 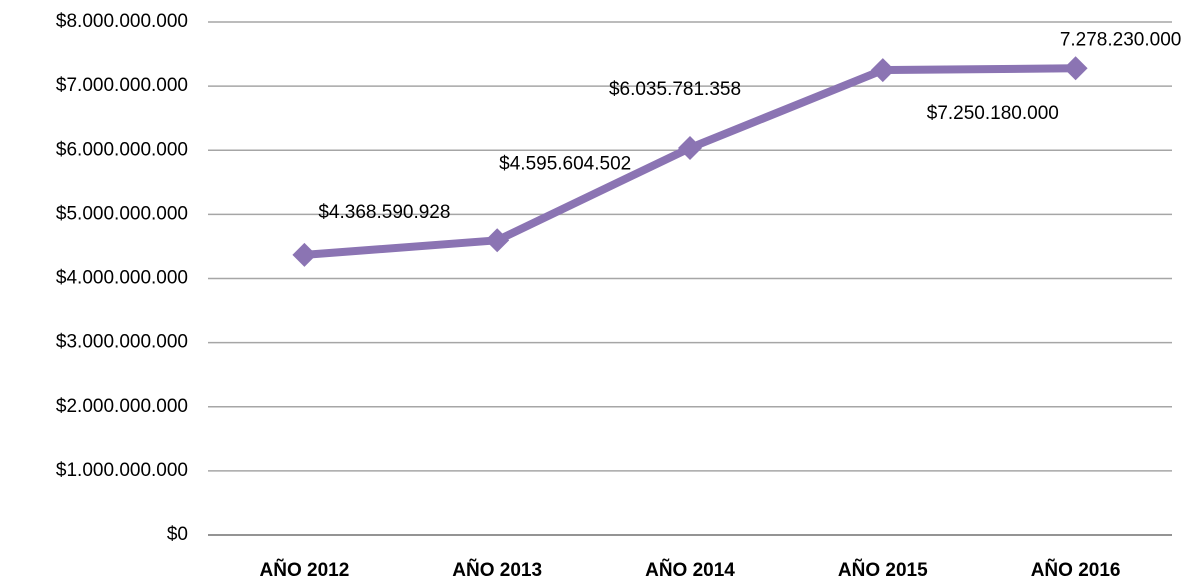 What do you see at coordinates (122, 342) in the screenshot?
I see `y-tick-label: $3.000.000.000` at bounding box center [122, 342].